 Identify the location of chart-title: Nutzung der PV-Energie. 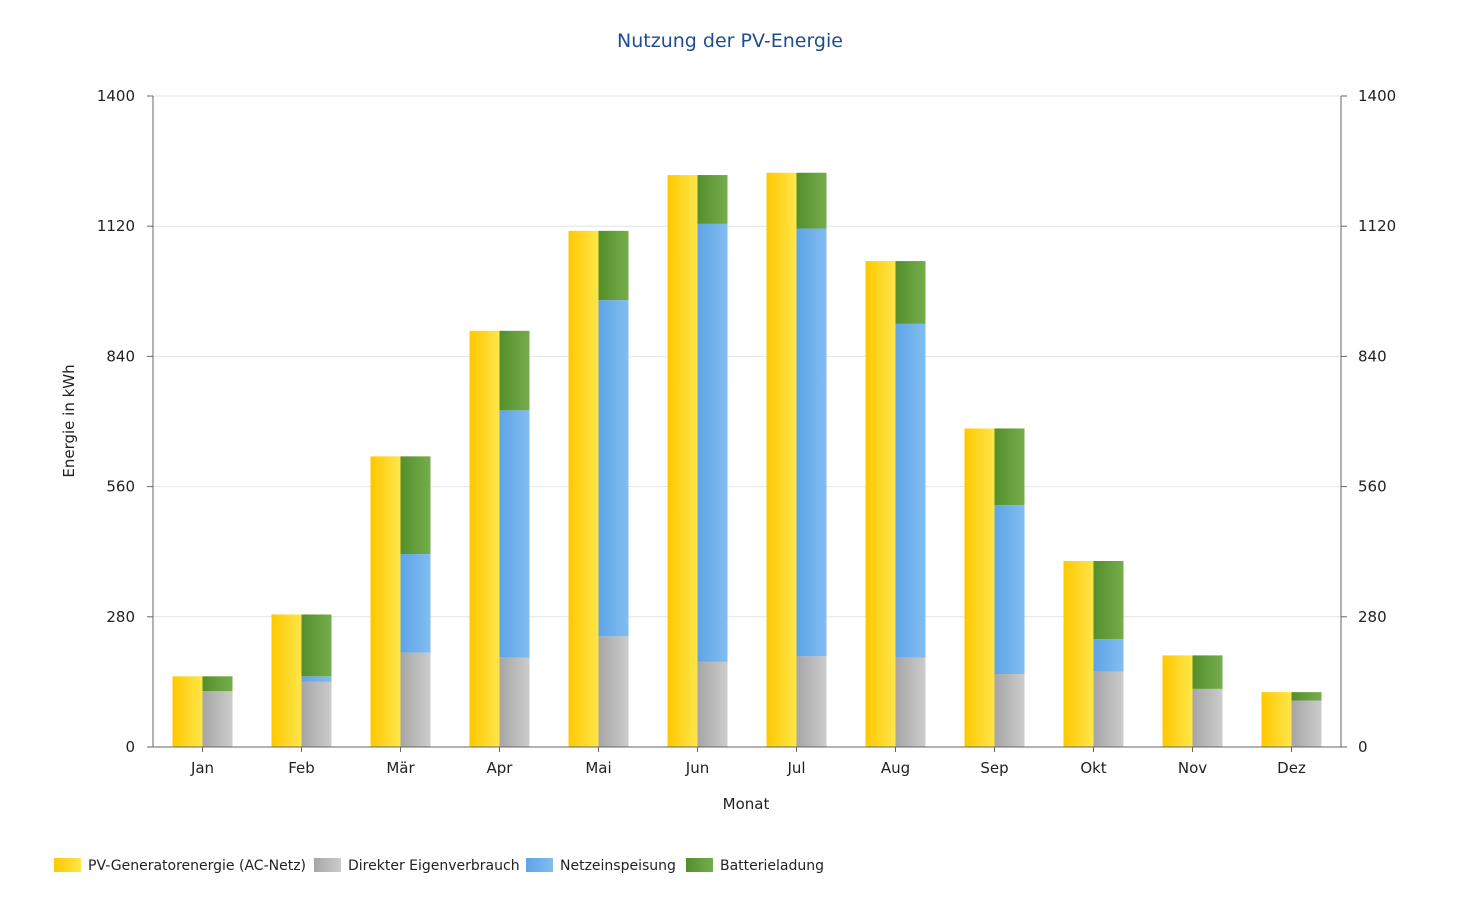
(730, 41).